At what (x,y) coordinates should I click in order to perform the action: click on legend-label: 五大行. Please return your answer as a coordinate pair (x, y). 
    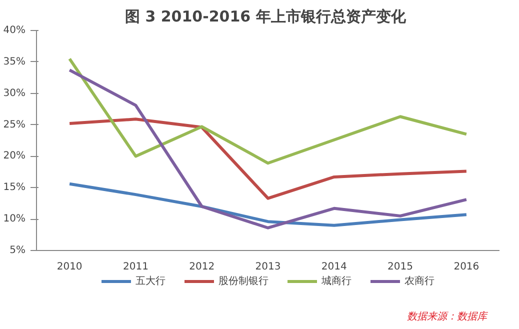
    Looking at the image, I should click on (151, 281).